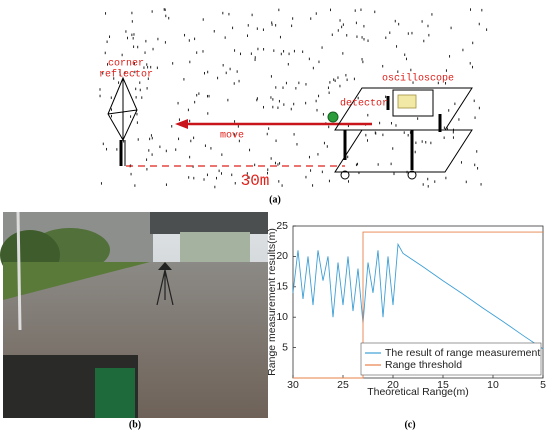 This screenshot has width=550, height=431. I want to click on caption: (c), so click(409, 424).